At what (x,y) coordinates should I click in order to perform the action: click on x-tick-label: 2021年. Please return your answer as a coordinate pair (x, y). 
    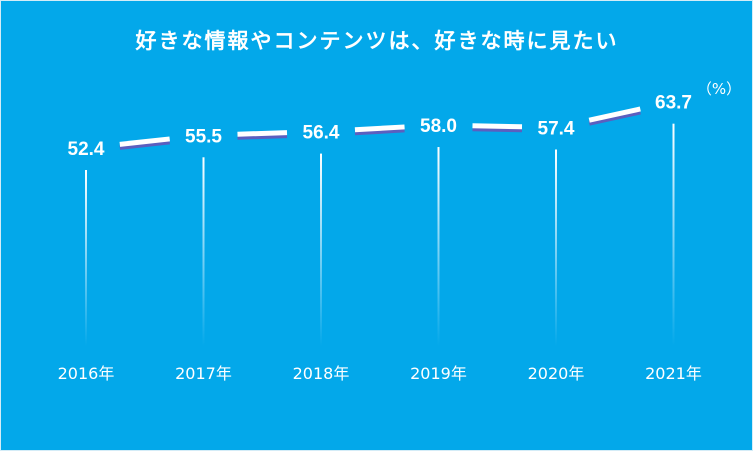
    Looking at the image, I should click on (673, 373).